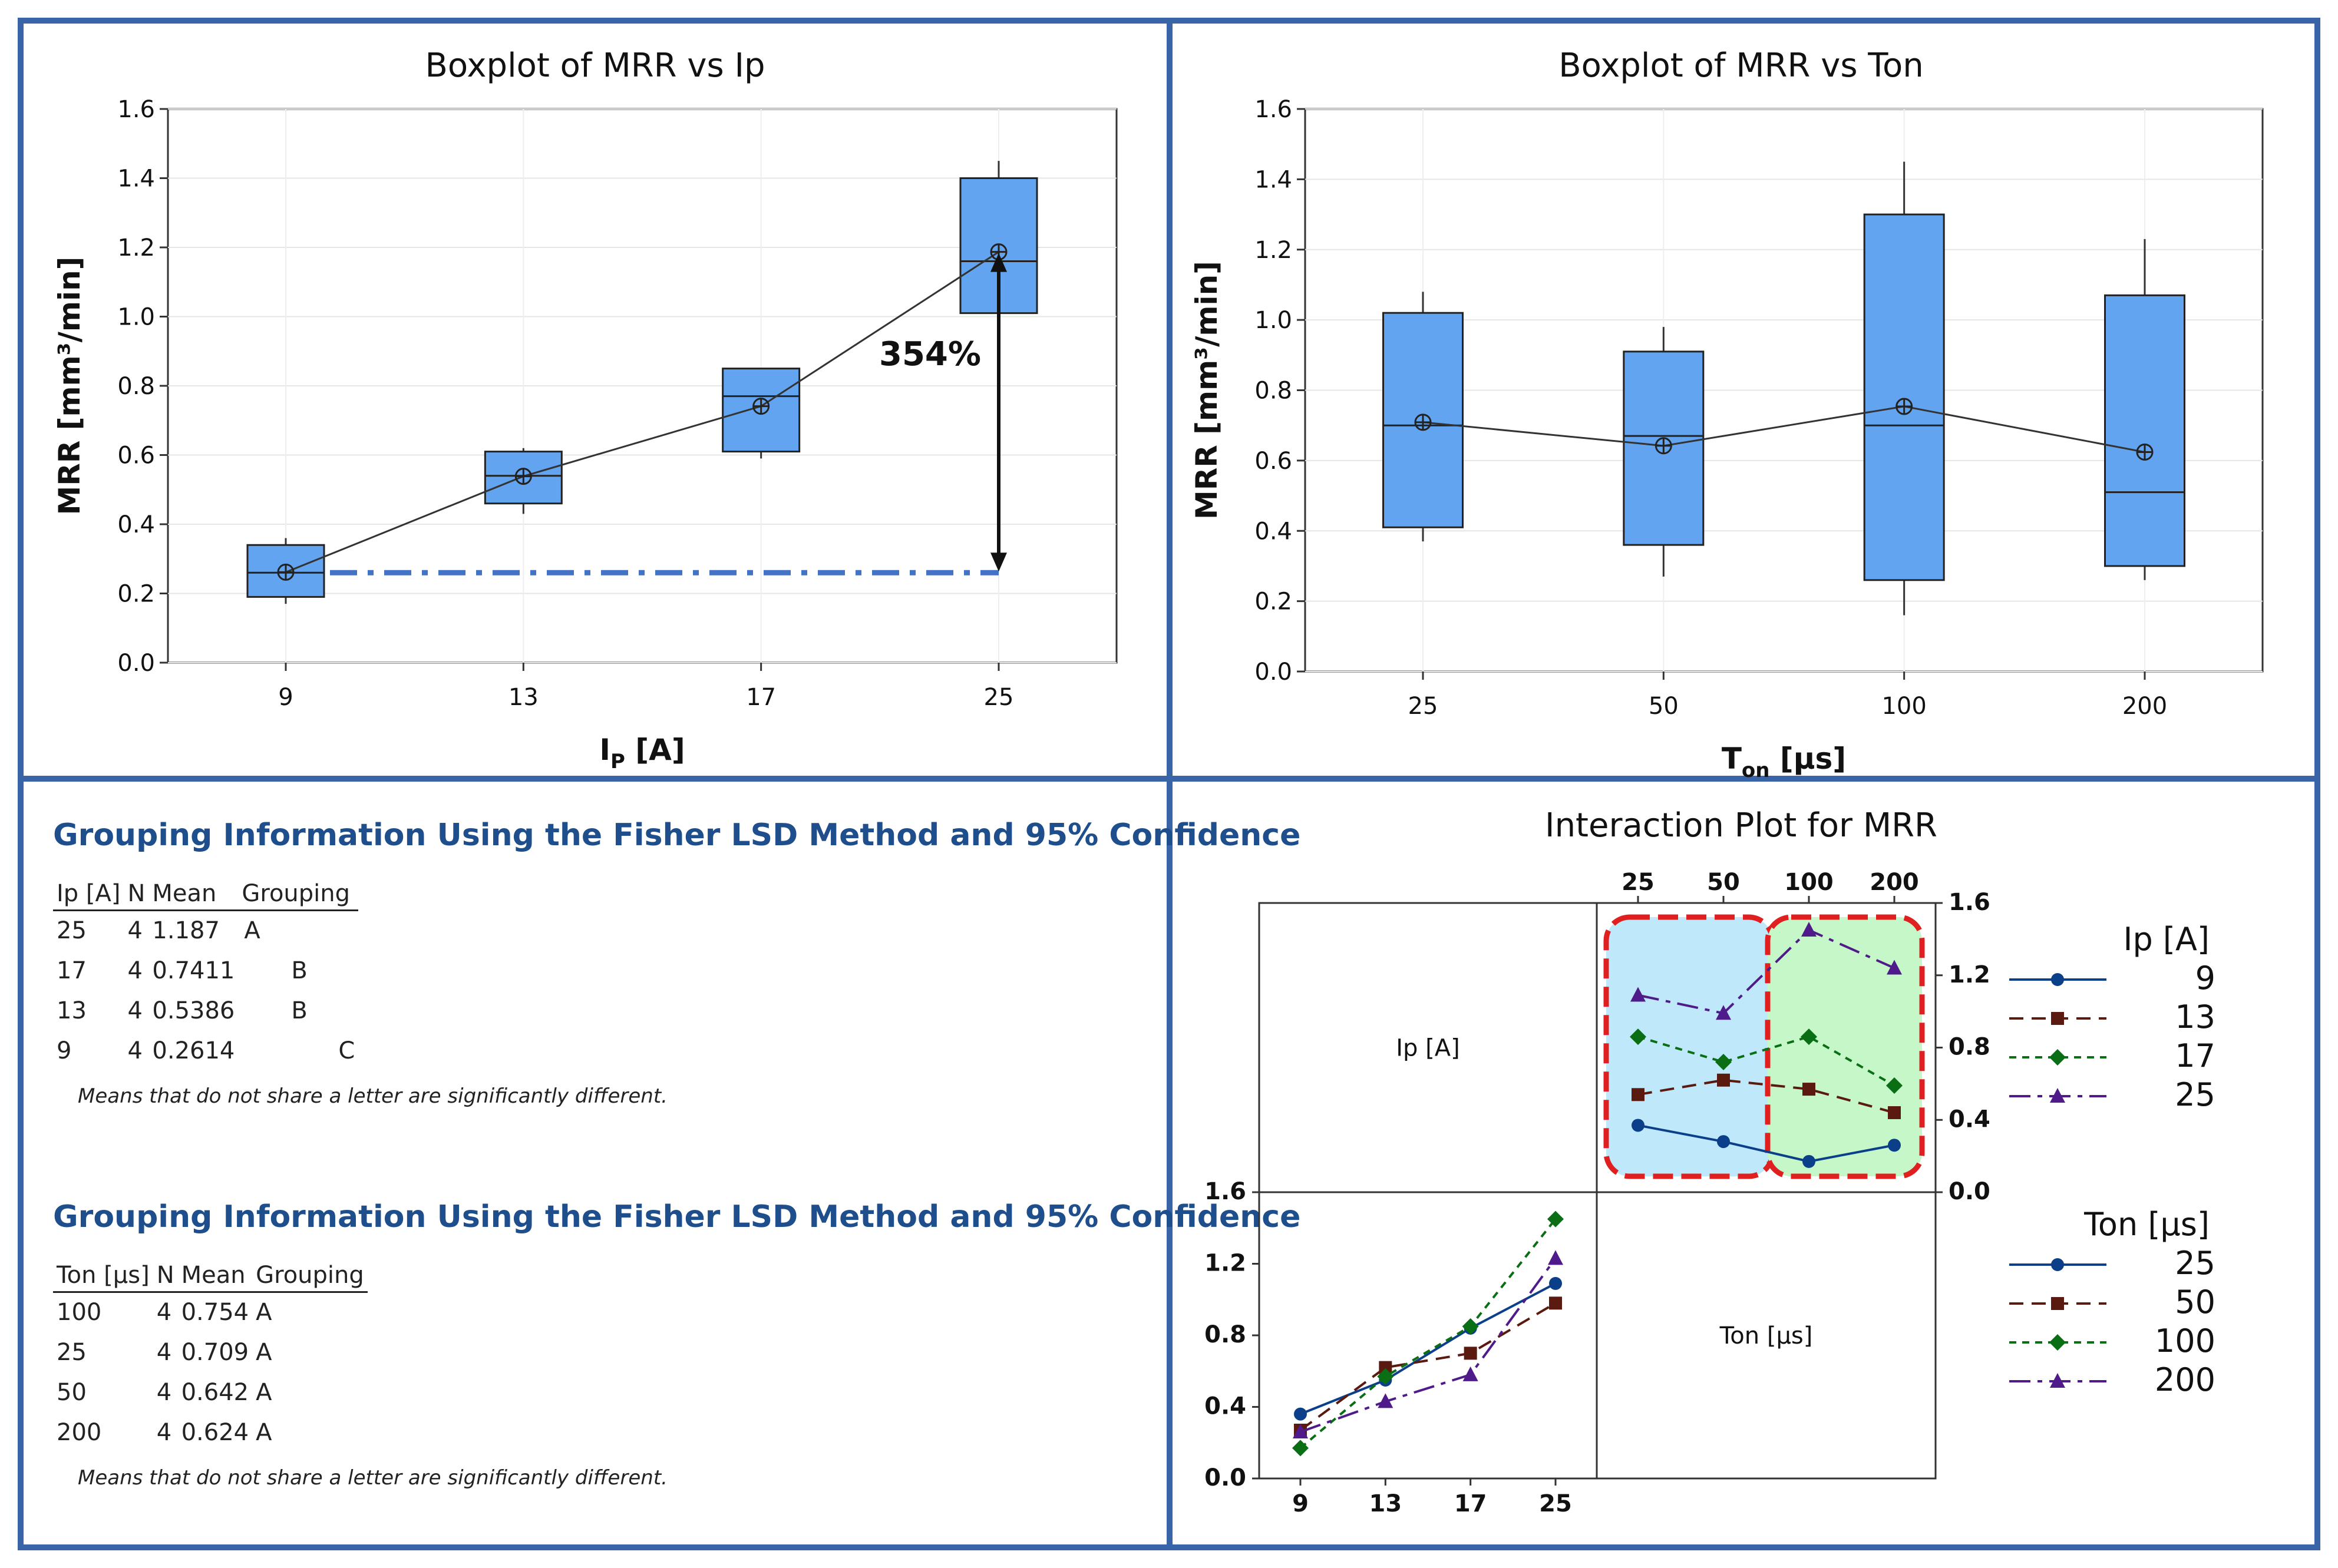 The width and height of the screenshot is (2338, 1568). I want to click on right-y-tick-label: 1.6, so click(1969, 902).